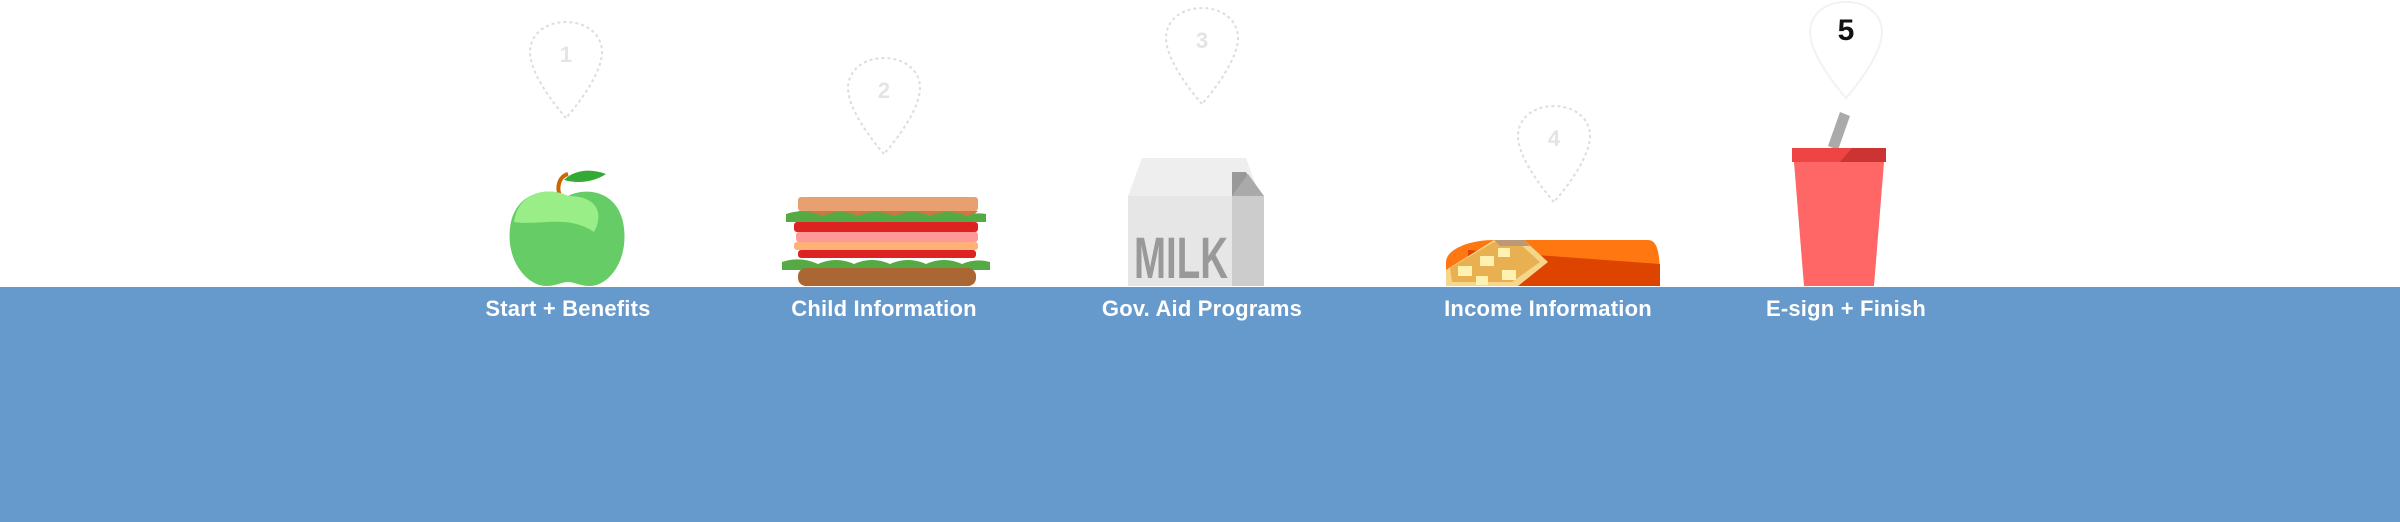 The image size is (2400, 522). Describe the element at coordinates (1202, 308) in the screenshot. I see `step-label: Gov. Aid Programs` at that location.